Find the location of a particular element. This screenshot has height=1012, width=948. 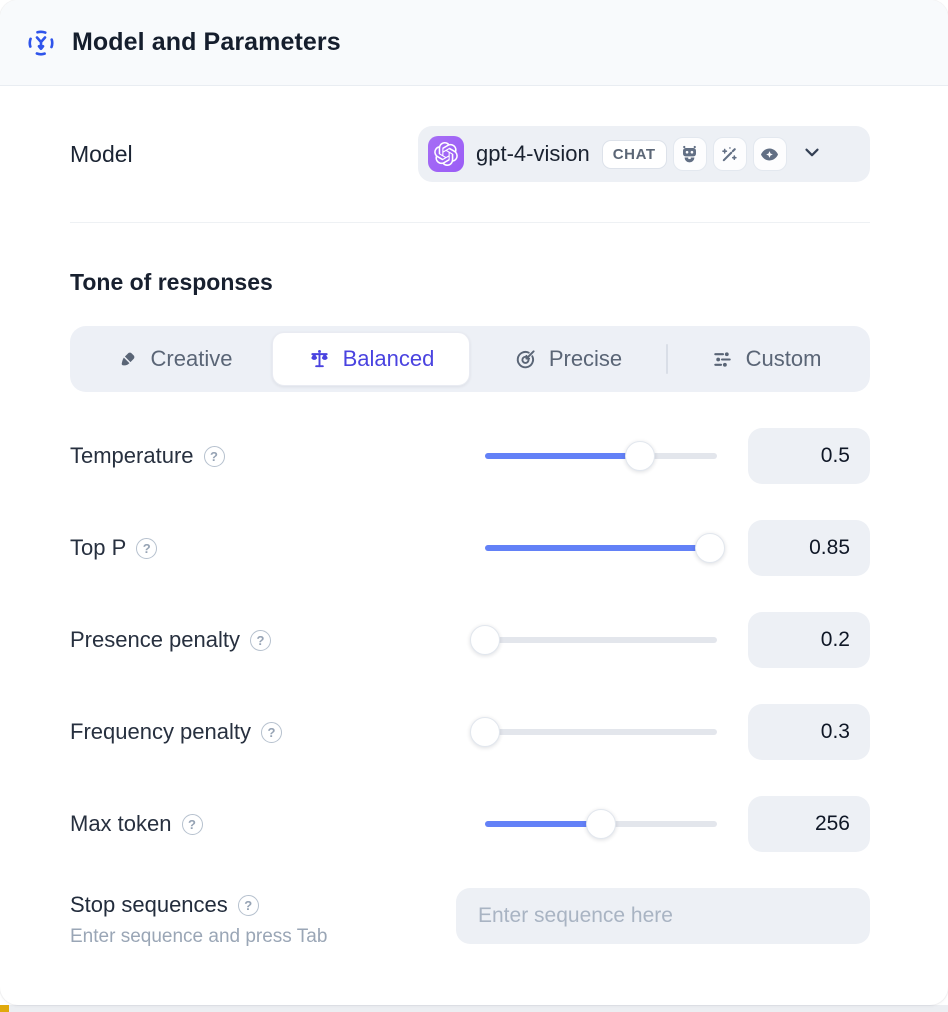

chat-mode-badge: CHAT is located at coordinates (634, 154).